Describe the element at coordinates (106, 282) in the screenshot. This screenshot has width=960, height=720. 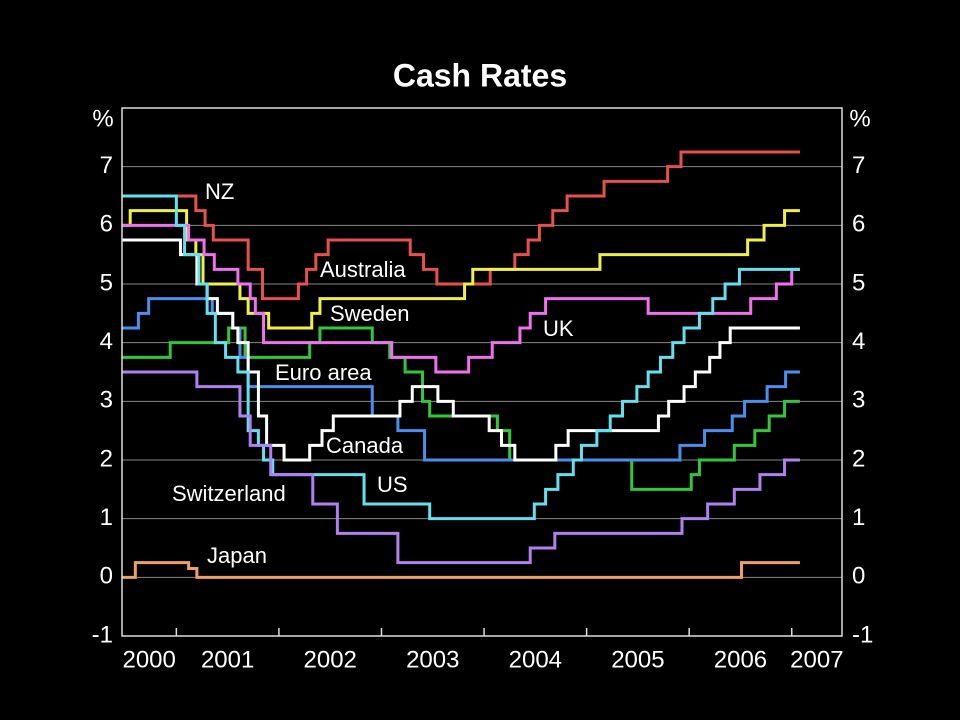
I see `y-tick-label: 5` at that location.